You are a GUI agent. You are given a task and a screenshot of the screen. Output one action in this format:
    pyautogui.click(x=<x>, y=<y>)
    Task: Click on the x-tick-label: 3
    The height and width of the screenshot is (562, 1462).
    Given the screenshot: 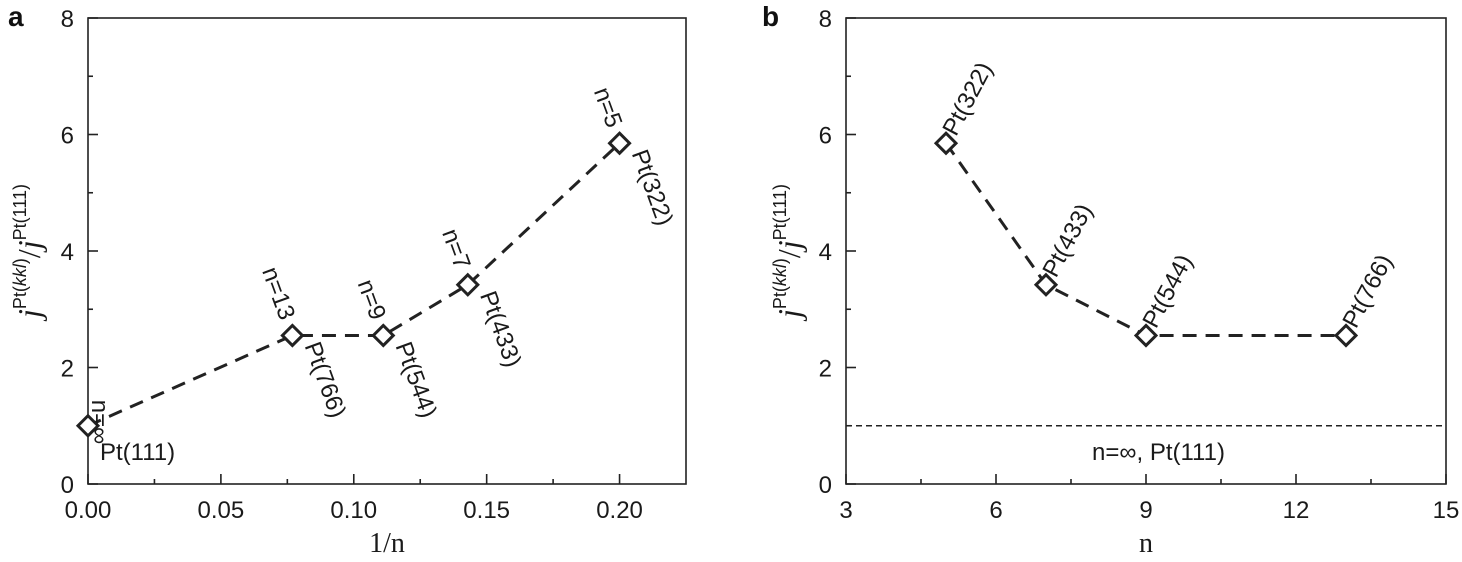 What is the action you would take?
    pyautogui.click(x=845, y=510)
    